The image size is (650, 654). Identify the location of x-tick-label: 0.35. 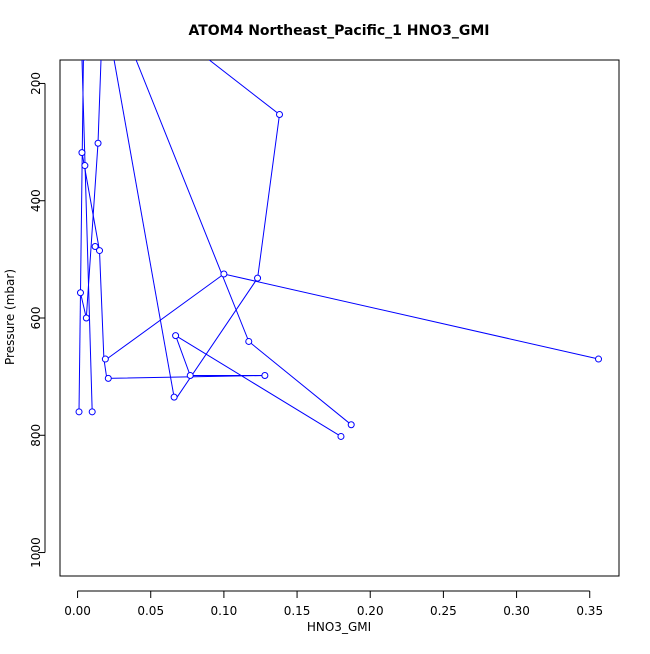
(589, 611).